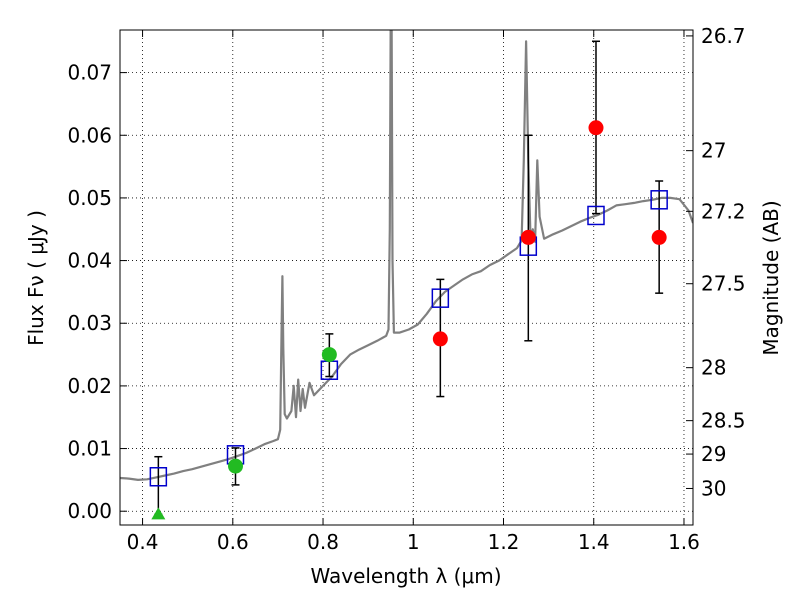 The width and height of the screenshot is (800, 600). Describe the element at coordinates (89, 73) in the screenshot. I see `y-tick-label: 0.07` at that location.